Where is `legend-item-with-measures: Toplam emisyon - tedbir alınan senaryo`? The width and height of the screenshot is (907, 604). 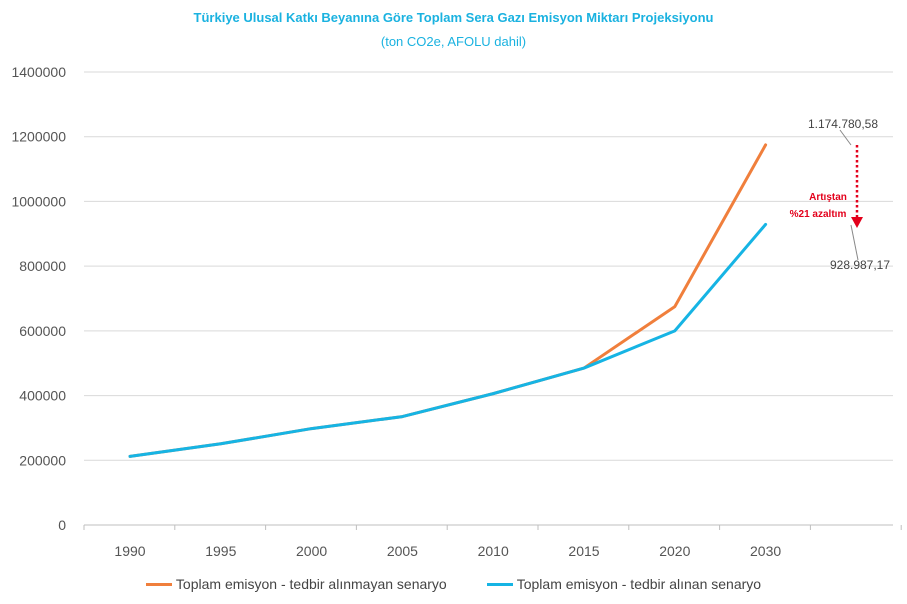
legend-item-with-measures: Toplam emisyon - tedbir alınan senaryo is located at coordinates (624, 584).